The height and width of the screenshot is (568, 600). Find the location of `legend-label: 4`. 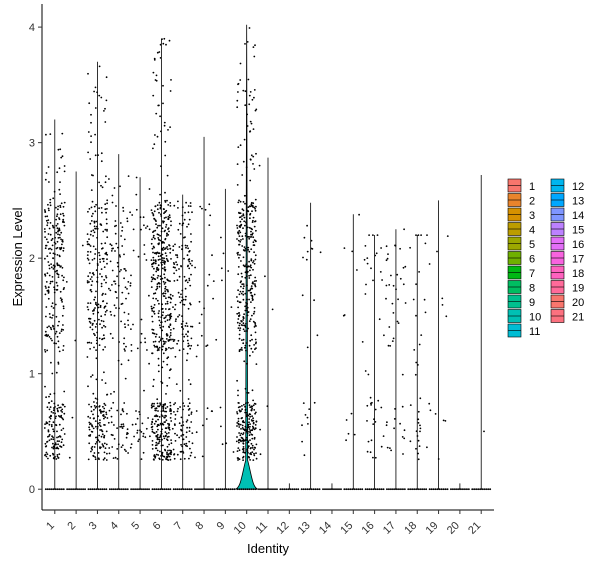

legend-label: 4 is located at coordinates (532, 231).